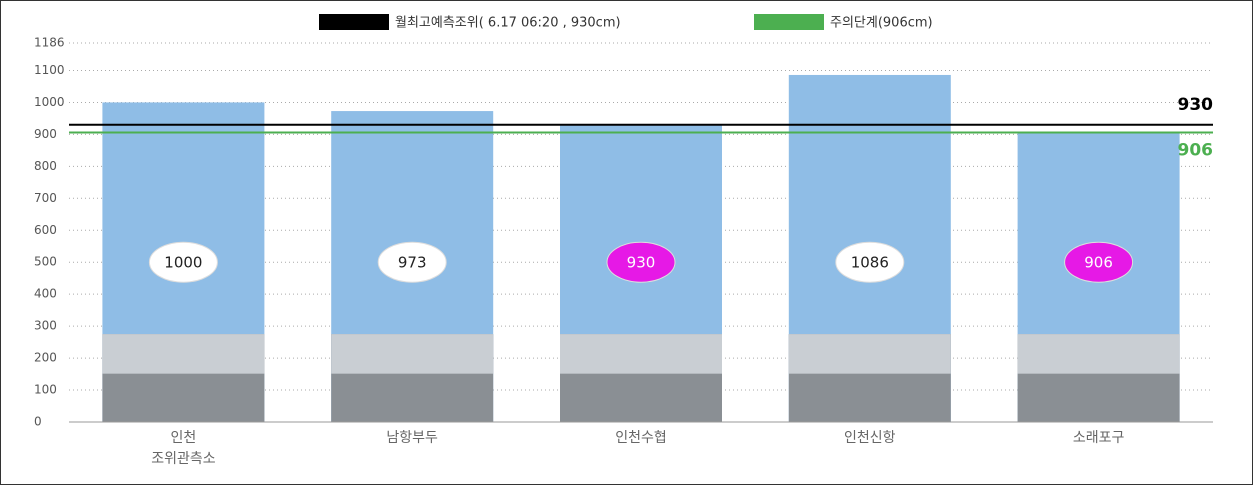 The image size is (1253, 485). I want to click on y-tick-label: 1100, so click(49, 70).